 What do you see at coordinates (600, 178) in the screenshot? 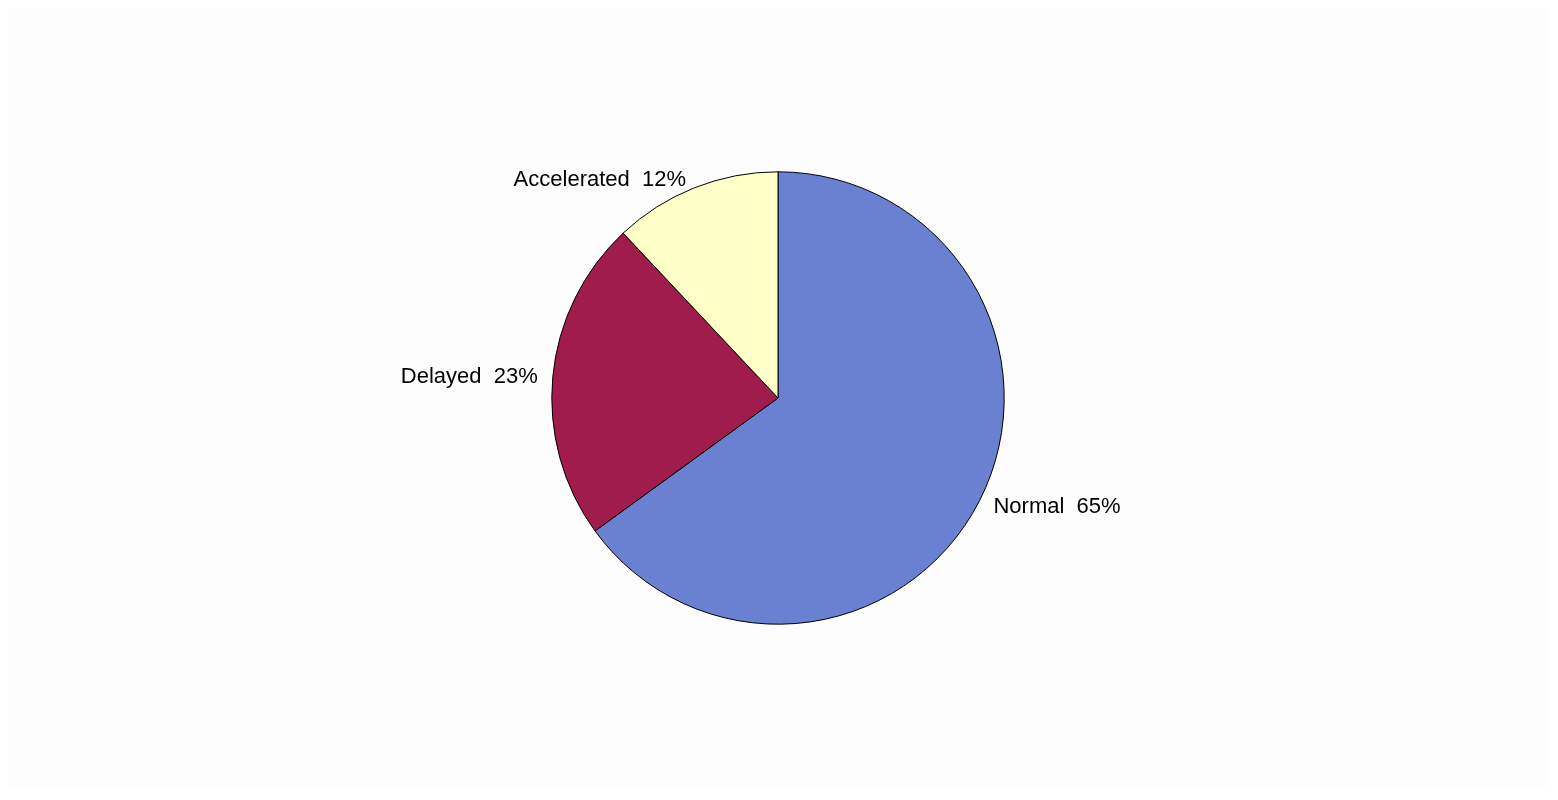
I see `slice-label: Accelerated 12%` at bounding box center [600, 178].